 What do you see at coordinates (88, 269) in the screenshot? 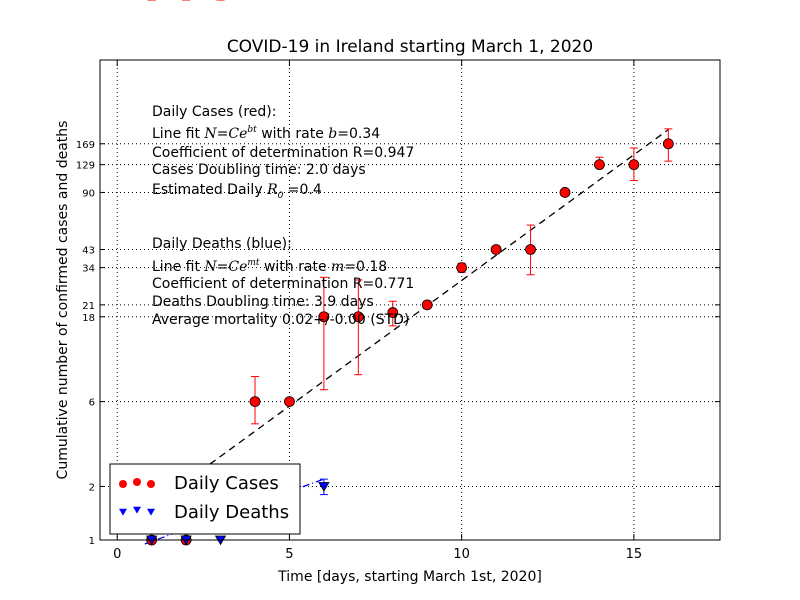
I see `y-tick-label: 34` at bounding box center [88, 269].